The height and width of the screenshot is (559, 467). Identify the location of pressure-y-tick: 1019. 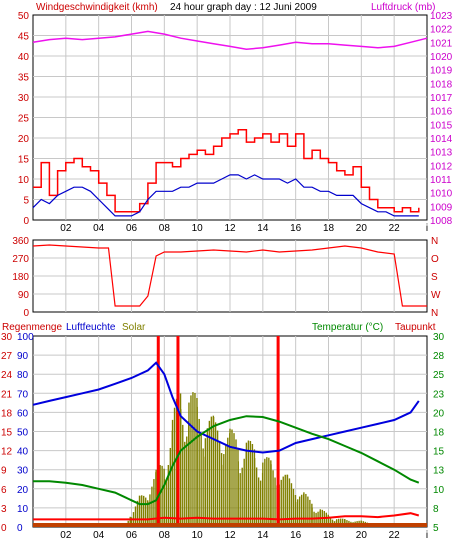
(441, 71).